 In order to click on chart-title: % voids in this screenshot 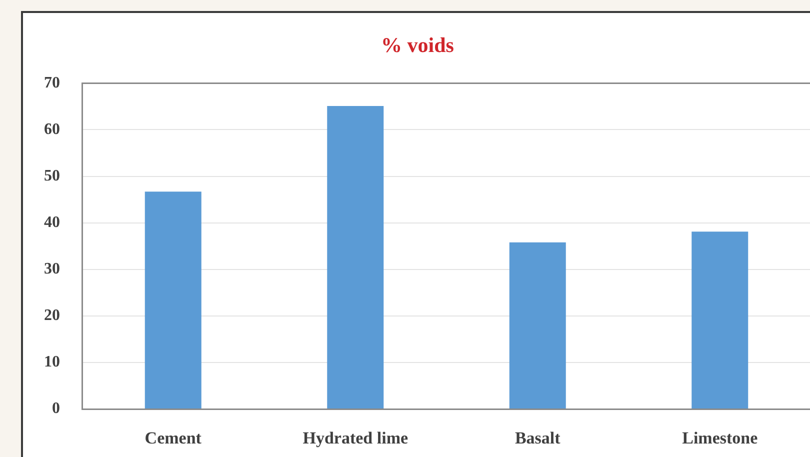, I will do `click(417, 45)`.